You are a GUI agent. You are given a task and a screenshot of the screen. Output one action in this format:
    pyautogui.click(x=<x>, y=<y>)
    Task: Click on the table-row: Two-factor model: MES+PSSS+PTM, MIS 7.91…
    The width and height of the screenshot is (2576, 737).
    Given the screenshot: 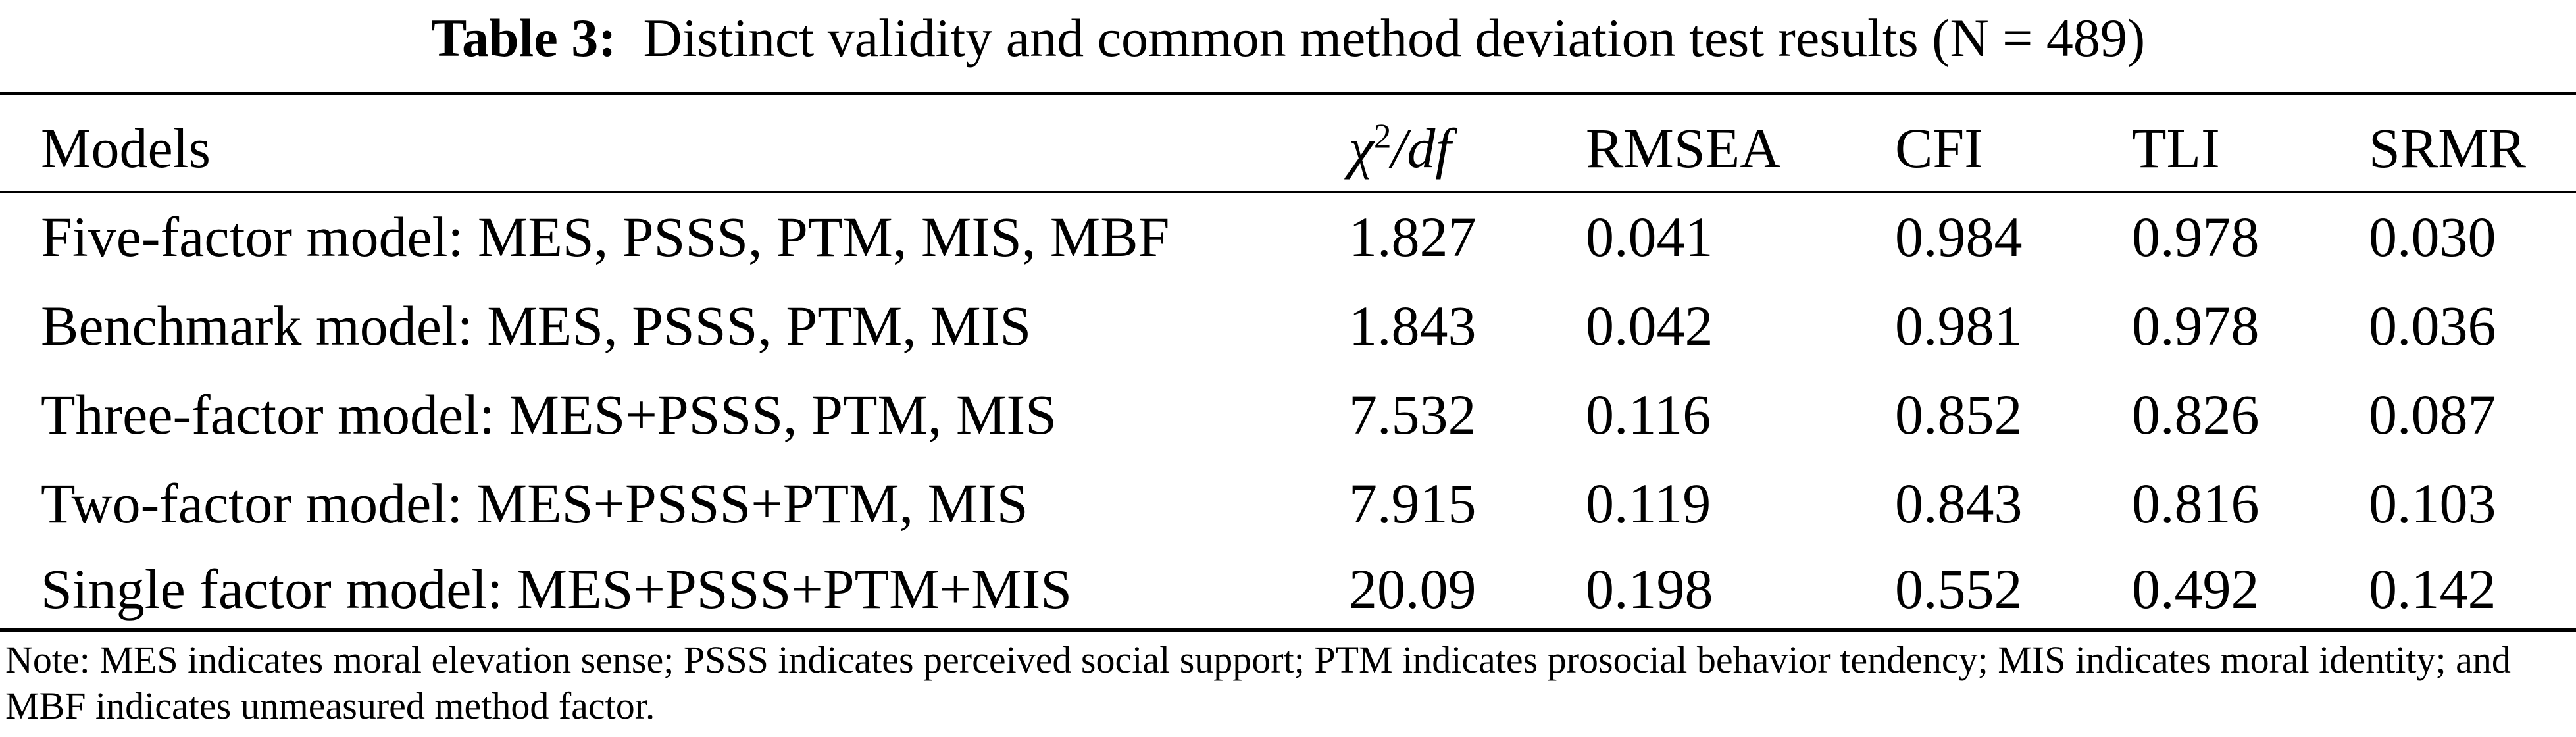 What is the action you would take?
    pyautogui.click(x=1288, y=503)
    